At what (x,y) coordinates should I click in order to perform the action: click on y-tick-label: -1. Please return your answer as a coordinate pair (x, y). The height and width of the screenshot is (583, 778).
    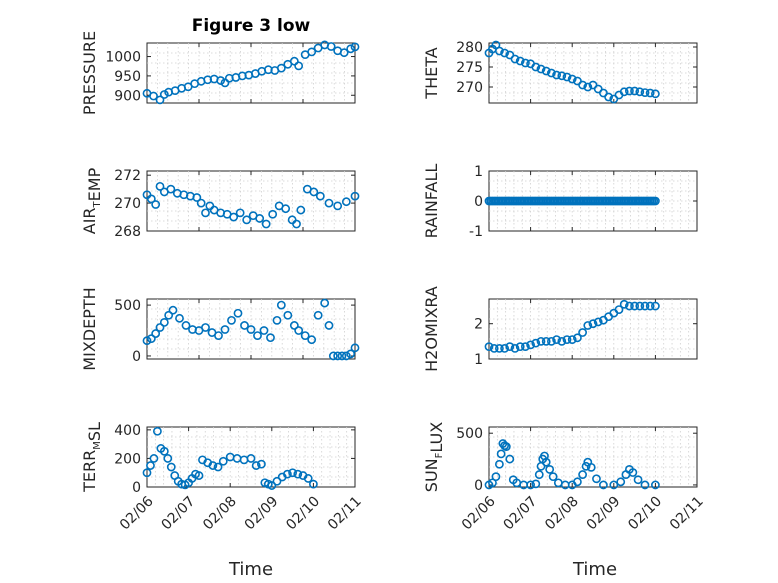
    Looking at the image, I should click on (476, 232).